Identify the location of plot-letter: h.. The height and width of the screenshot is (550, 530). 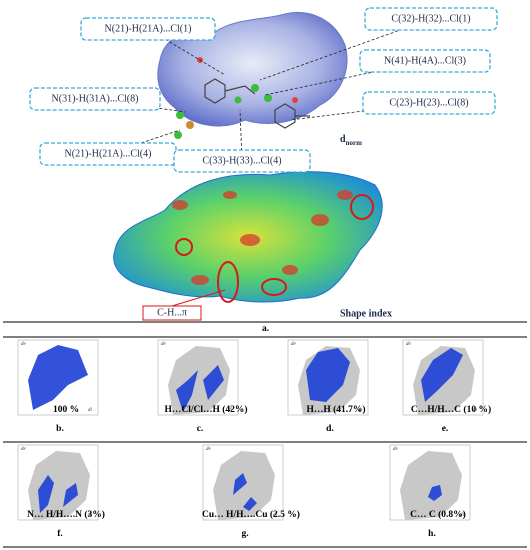
(432, 534).